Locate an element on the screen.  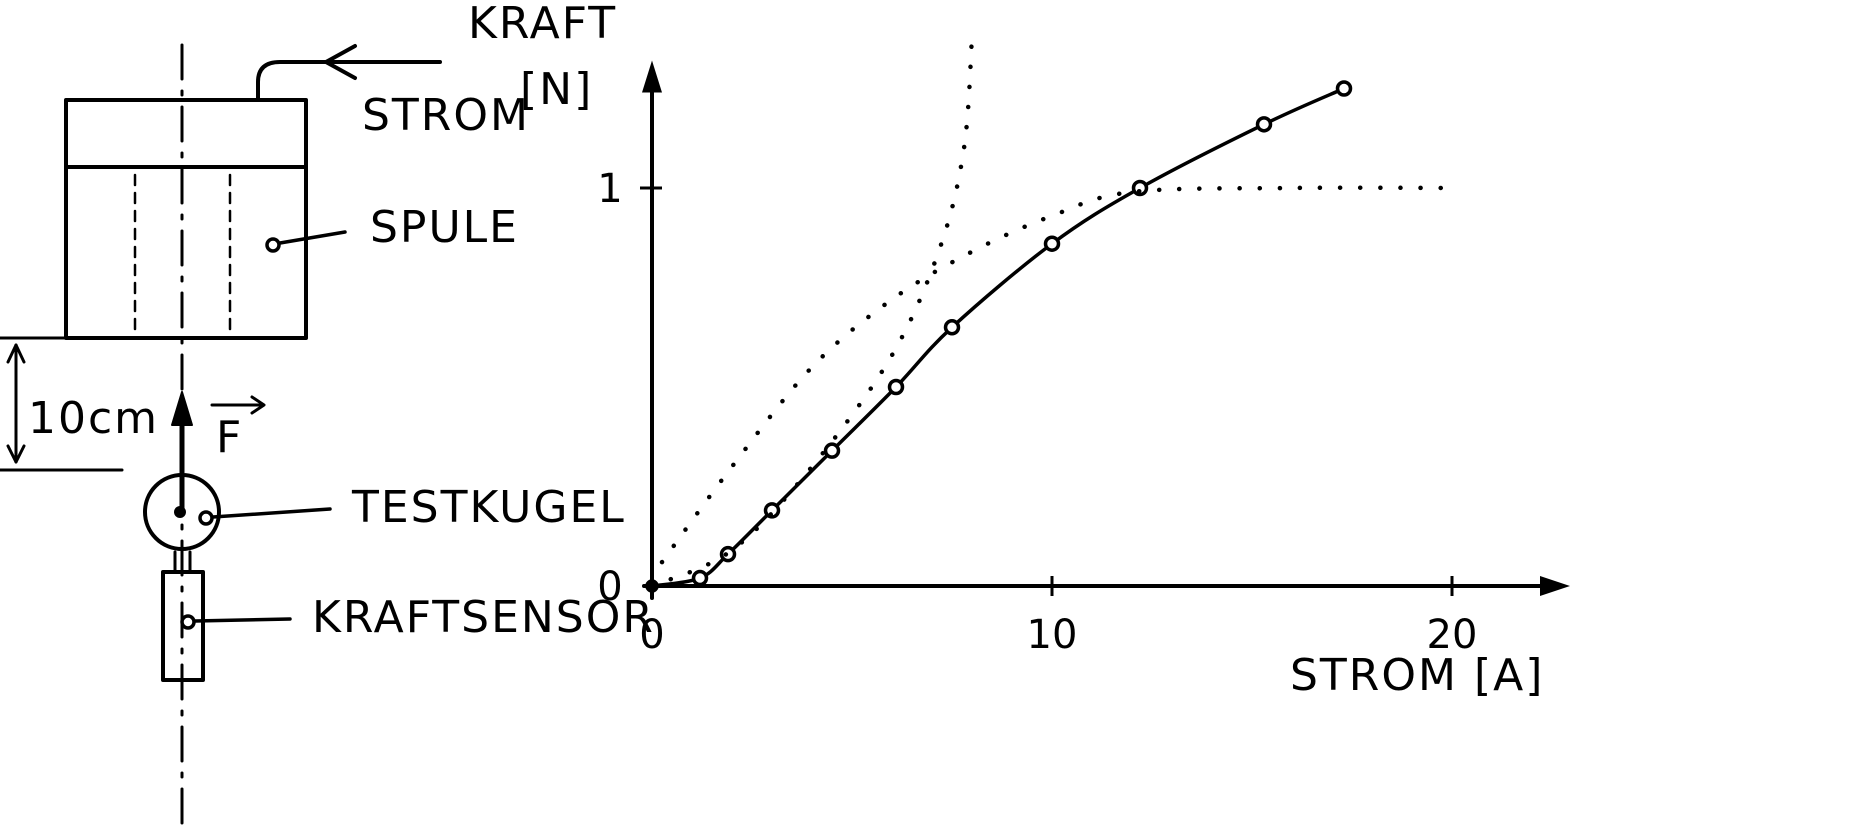
x-axis-arrow-icon is located at coordinates (1555, 586).